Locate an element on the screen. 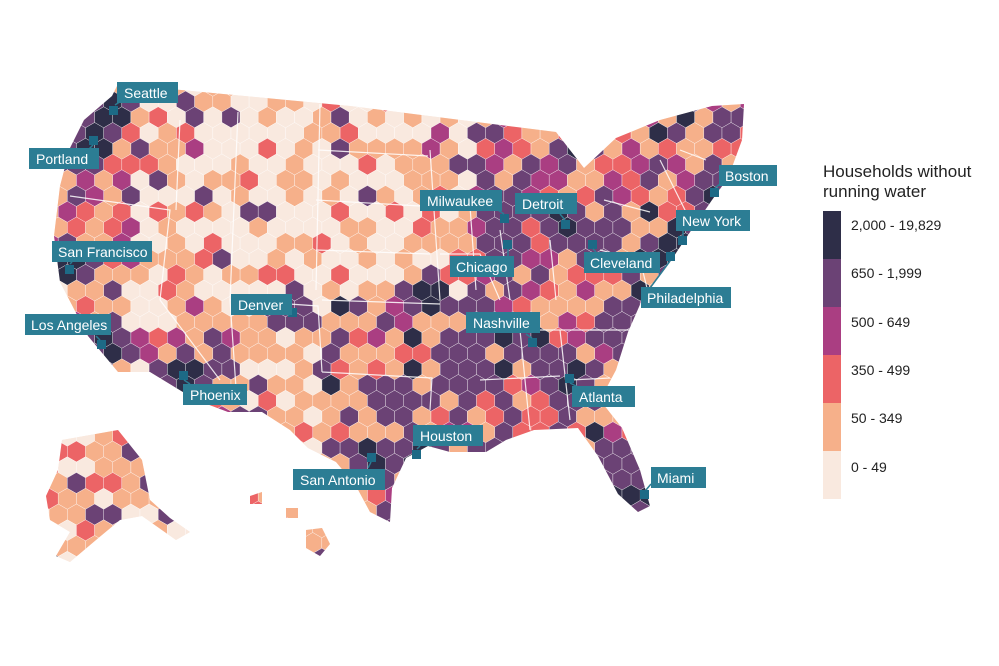  city-detroit: Detroit is located at coordinates (546, 211).